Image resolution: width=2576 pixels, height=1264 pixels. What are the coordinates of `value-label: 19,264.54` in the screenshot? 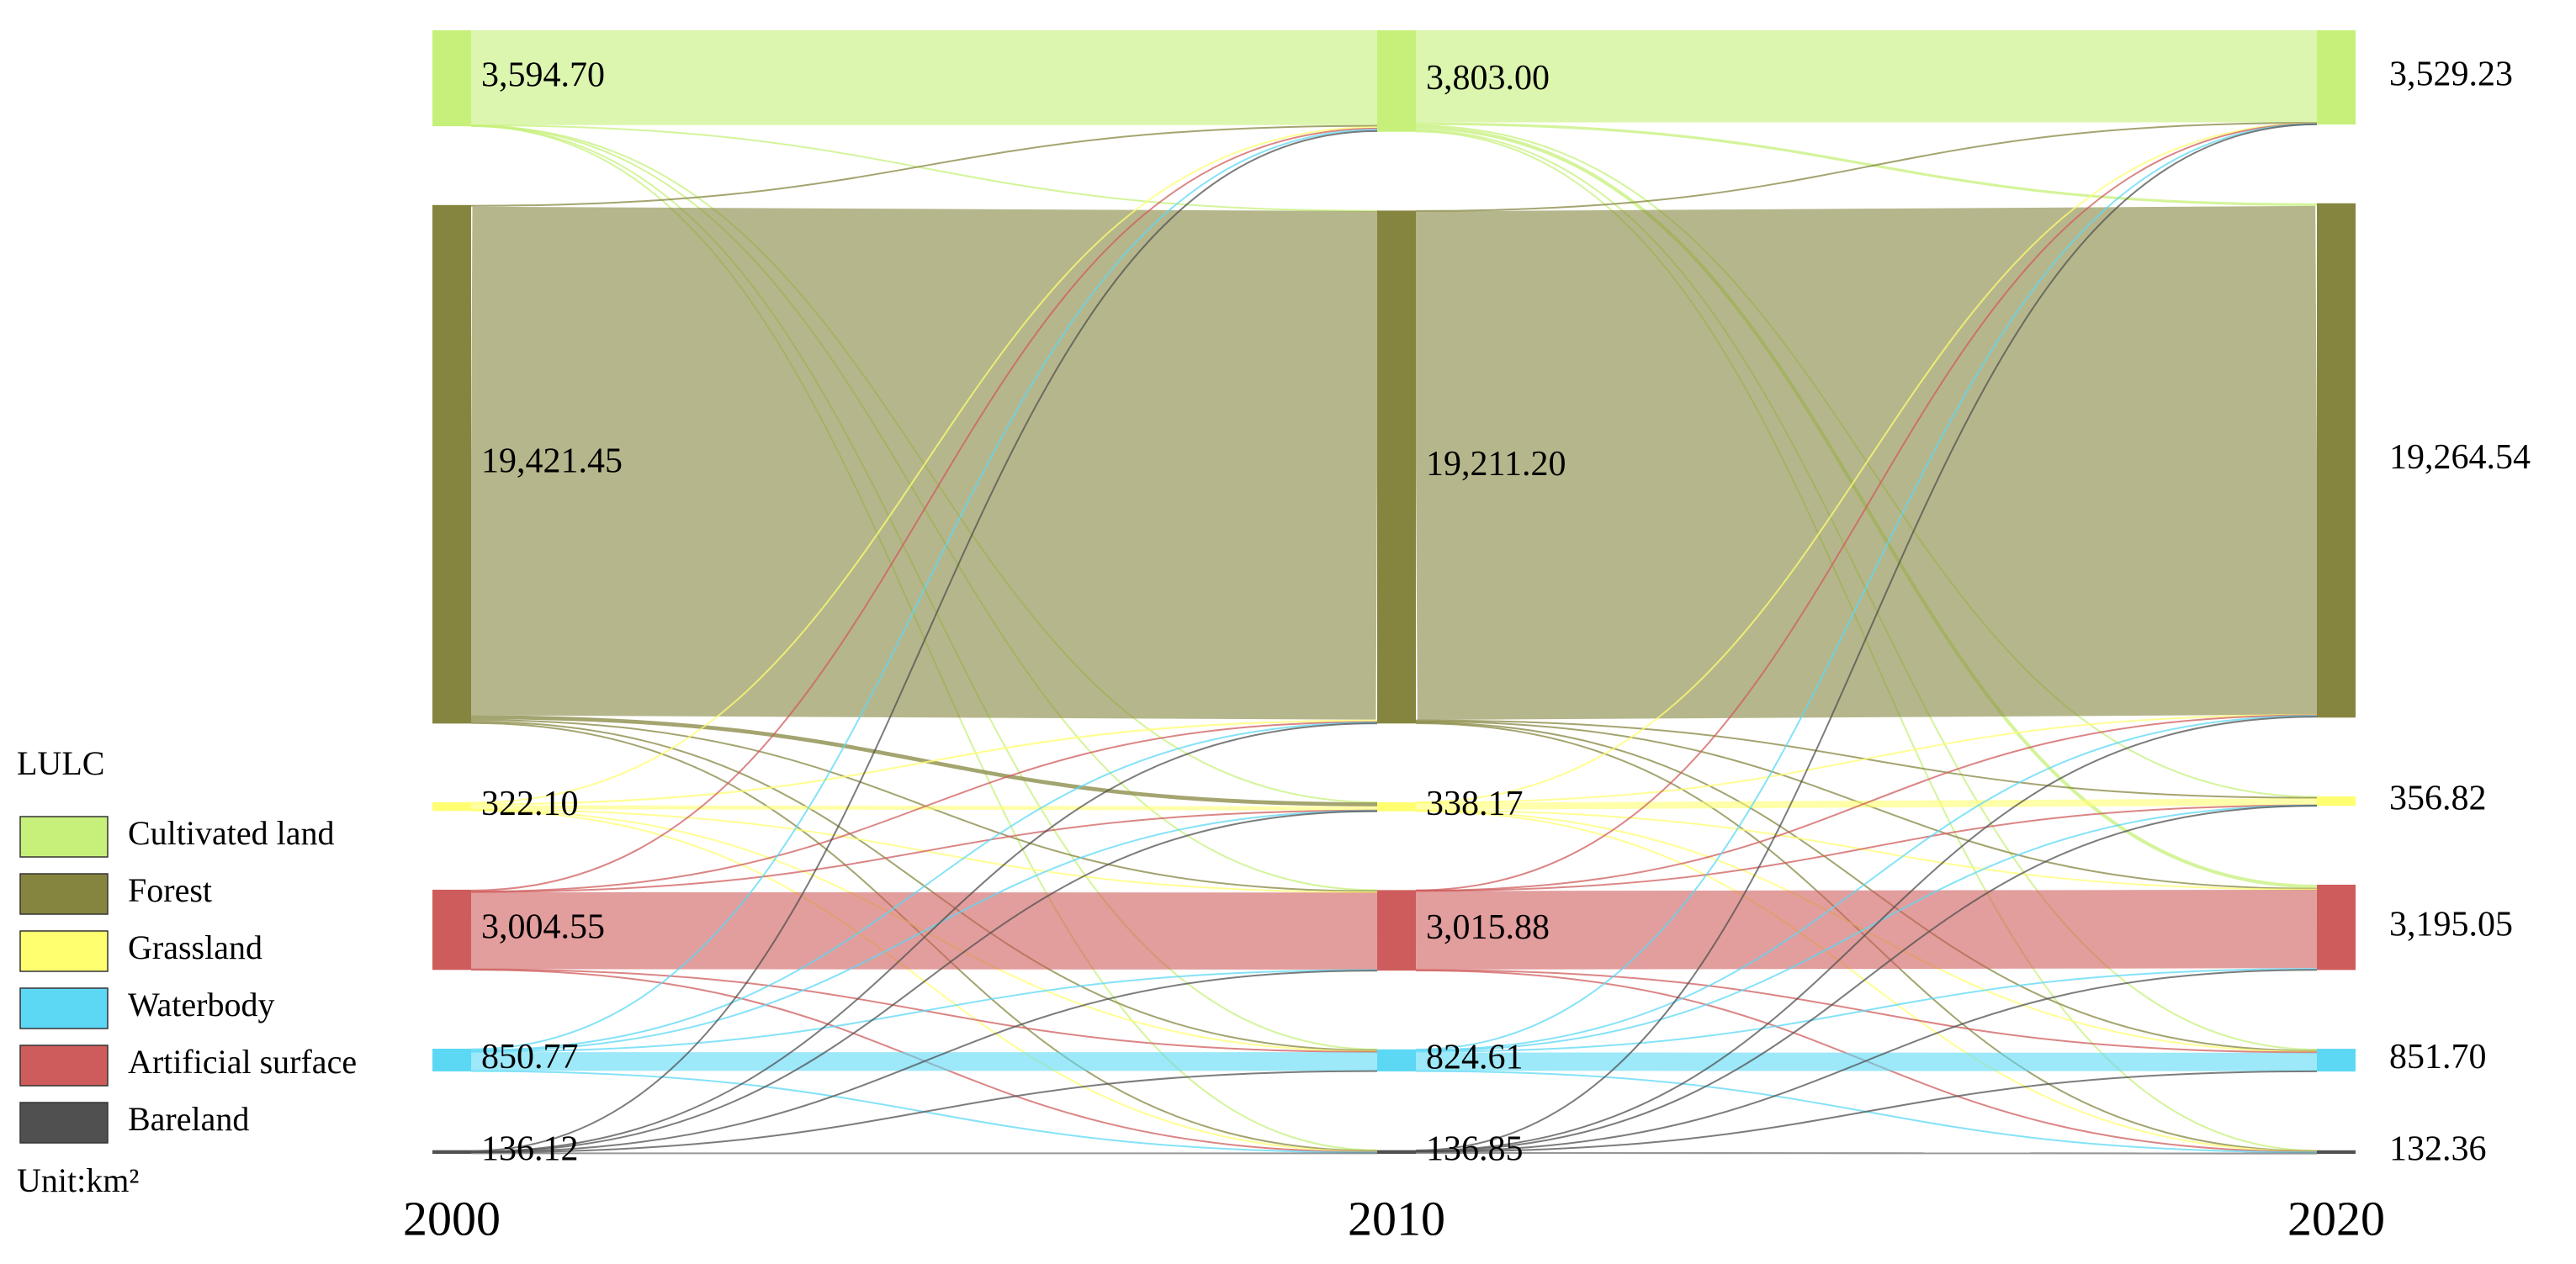 It's located at (2460, 458).